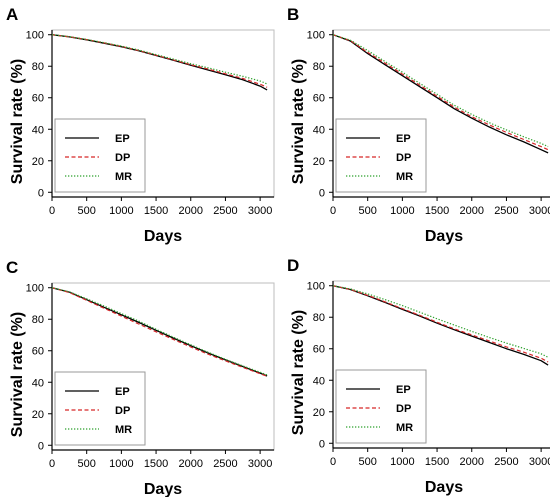  Describe the element at coordinates (293, 265) in the screenshot. I see `panel-letter: D` at that location.